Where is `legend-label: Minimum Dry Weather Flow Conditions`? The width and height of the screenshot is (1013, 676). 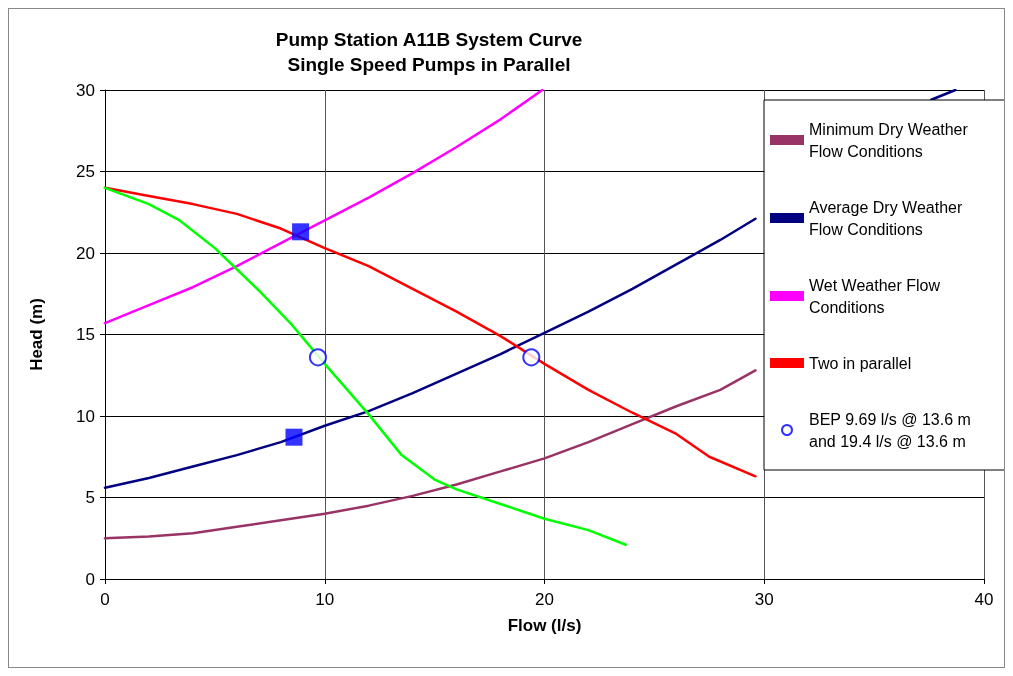 legend-label: Minimum Dry Weather Flow Conditions is located at coordinates (891, 140).